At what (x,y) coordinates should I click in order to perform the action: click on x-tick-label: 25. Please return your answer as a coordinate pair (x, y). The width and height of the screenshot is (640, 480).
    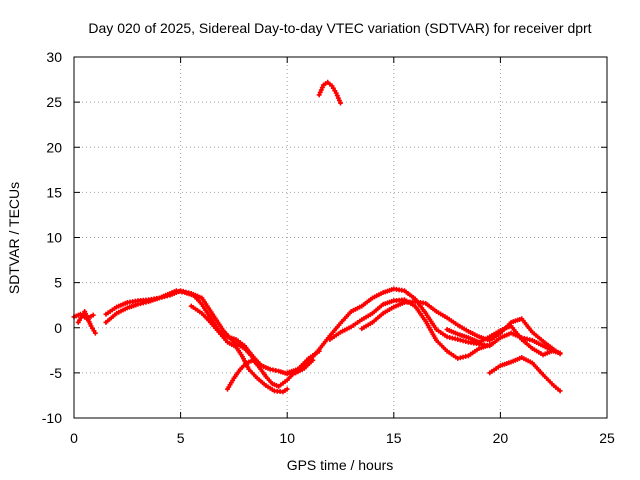
    Looking at the image, I should click on (607, 438).